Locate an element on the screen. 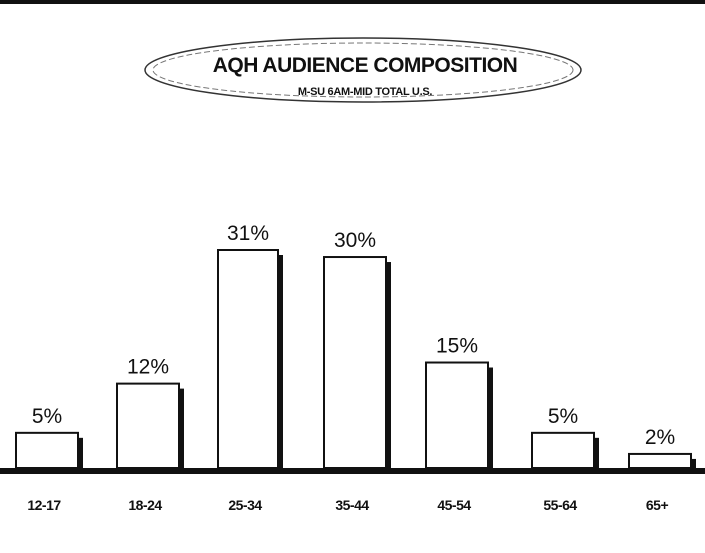  data-label-45-54: 15% is located at coordinates (457, 346).